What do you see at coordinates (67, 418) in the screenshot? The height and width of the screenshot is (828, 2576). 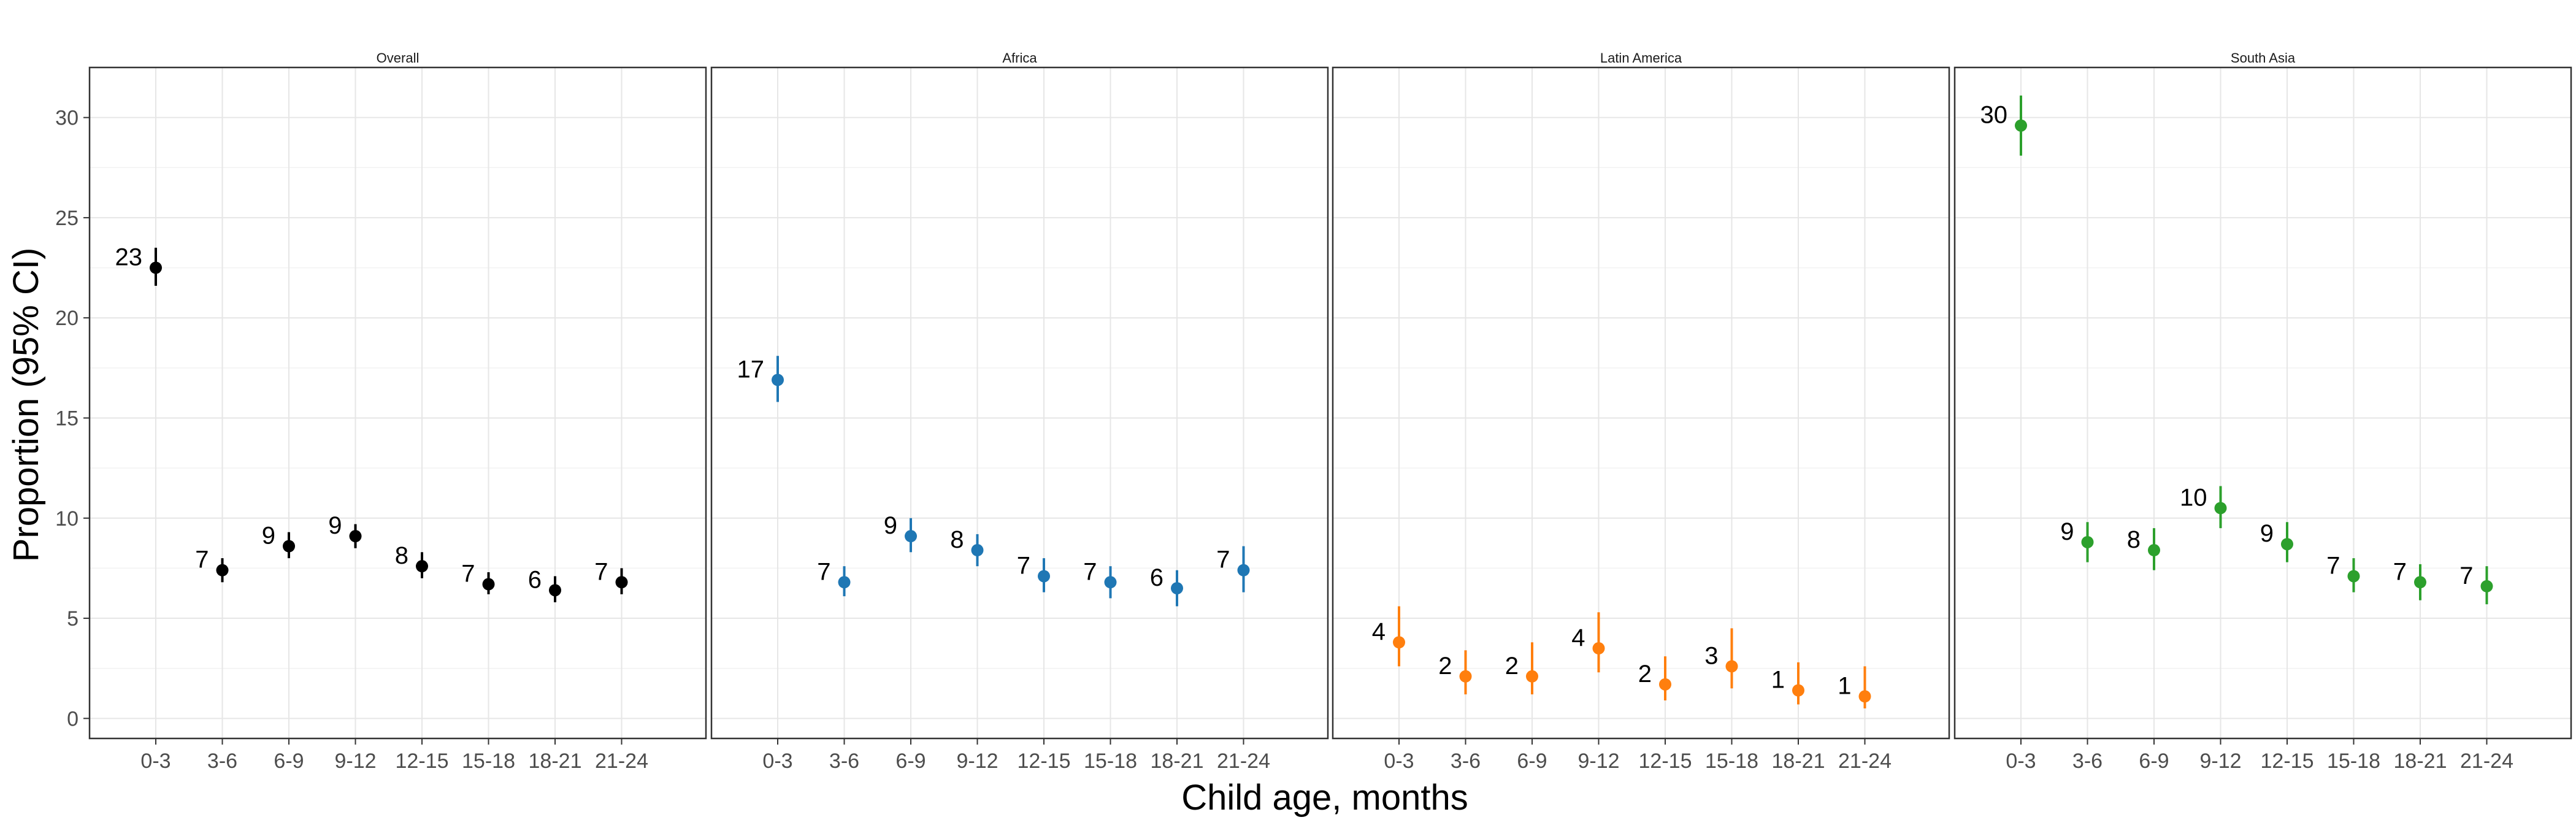 I see `y-tick-label: 15` at bounding box center [67, 418].